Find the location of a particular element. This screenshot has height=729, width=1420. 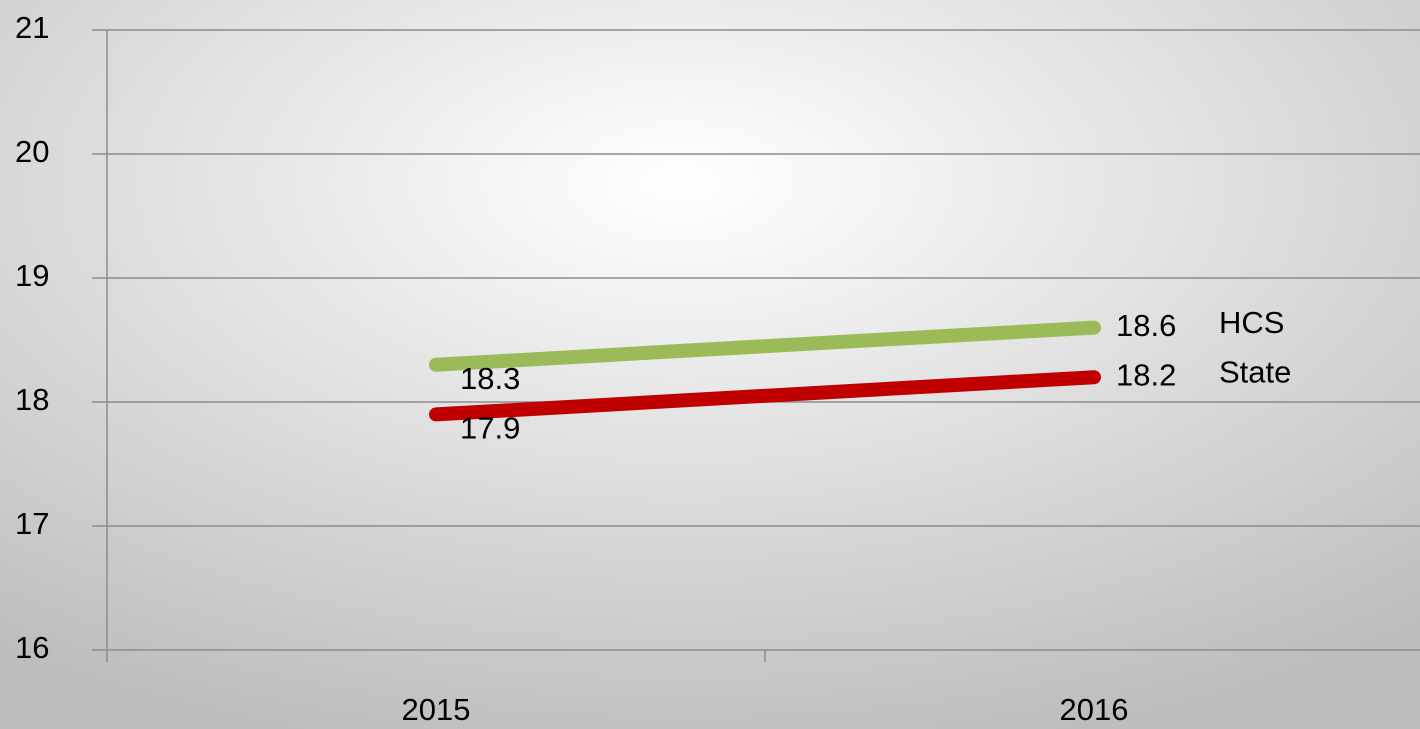

x-tick-label: 2016 is located at coordinates (1094, 709).